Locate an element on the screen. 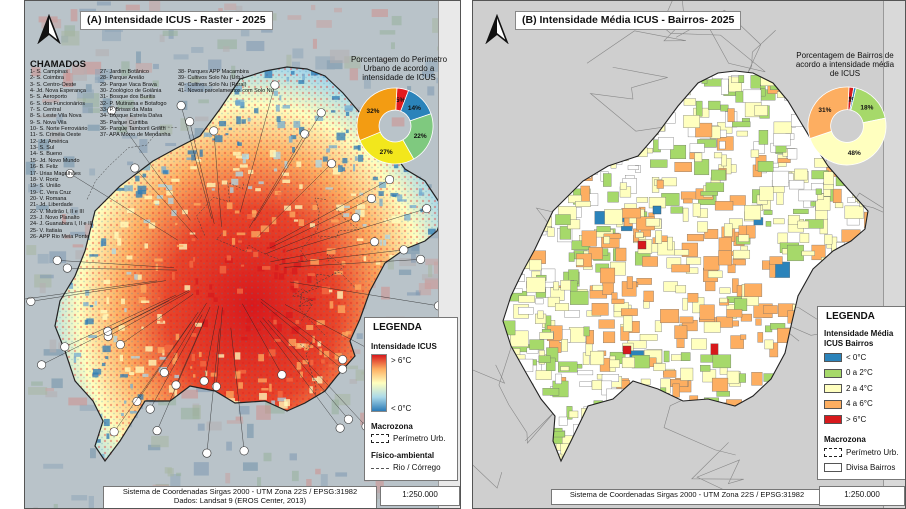 The height and width of the screenshot is (509, 906). chamado-item: 39- Cultivos Solo Nu (Urb.) is located at coordinates (211, 78).